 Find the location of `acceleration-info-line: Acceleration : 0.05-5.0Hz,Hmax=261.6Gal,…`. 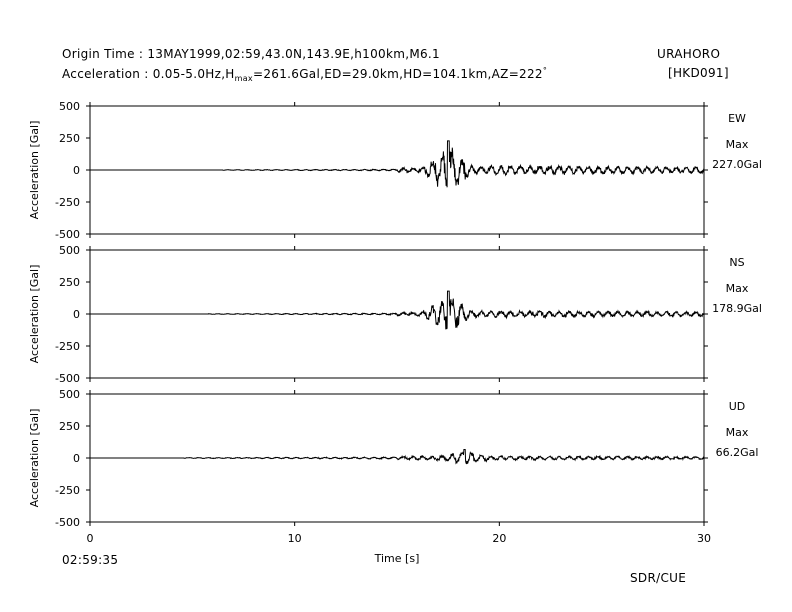

acceleration-info-line: Acceleration : 0.05-5.0Hz,Hmax=261.6Gal,… is located at coordinates (305, 74).